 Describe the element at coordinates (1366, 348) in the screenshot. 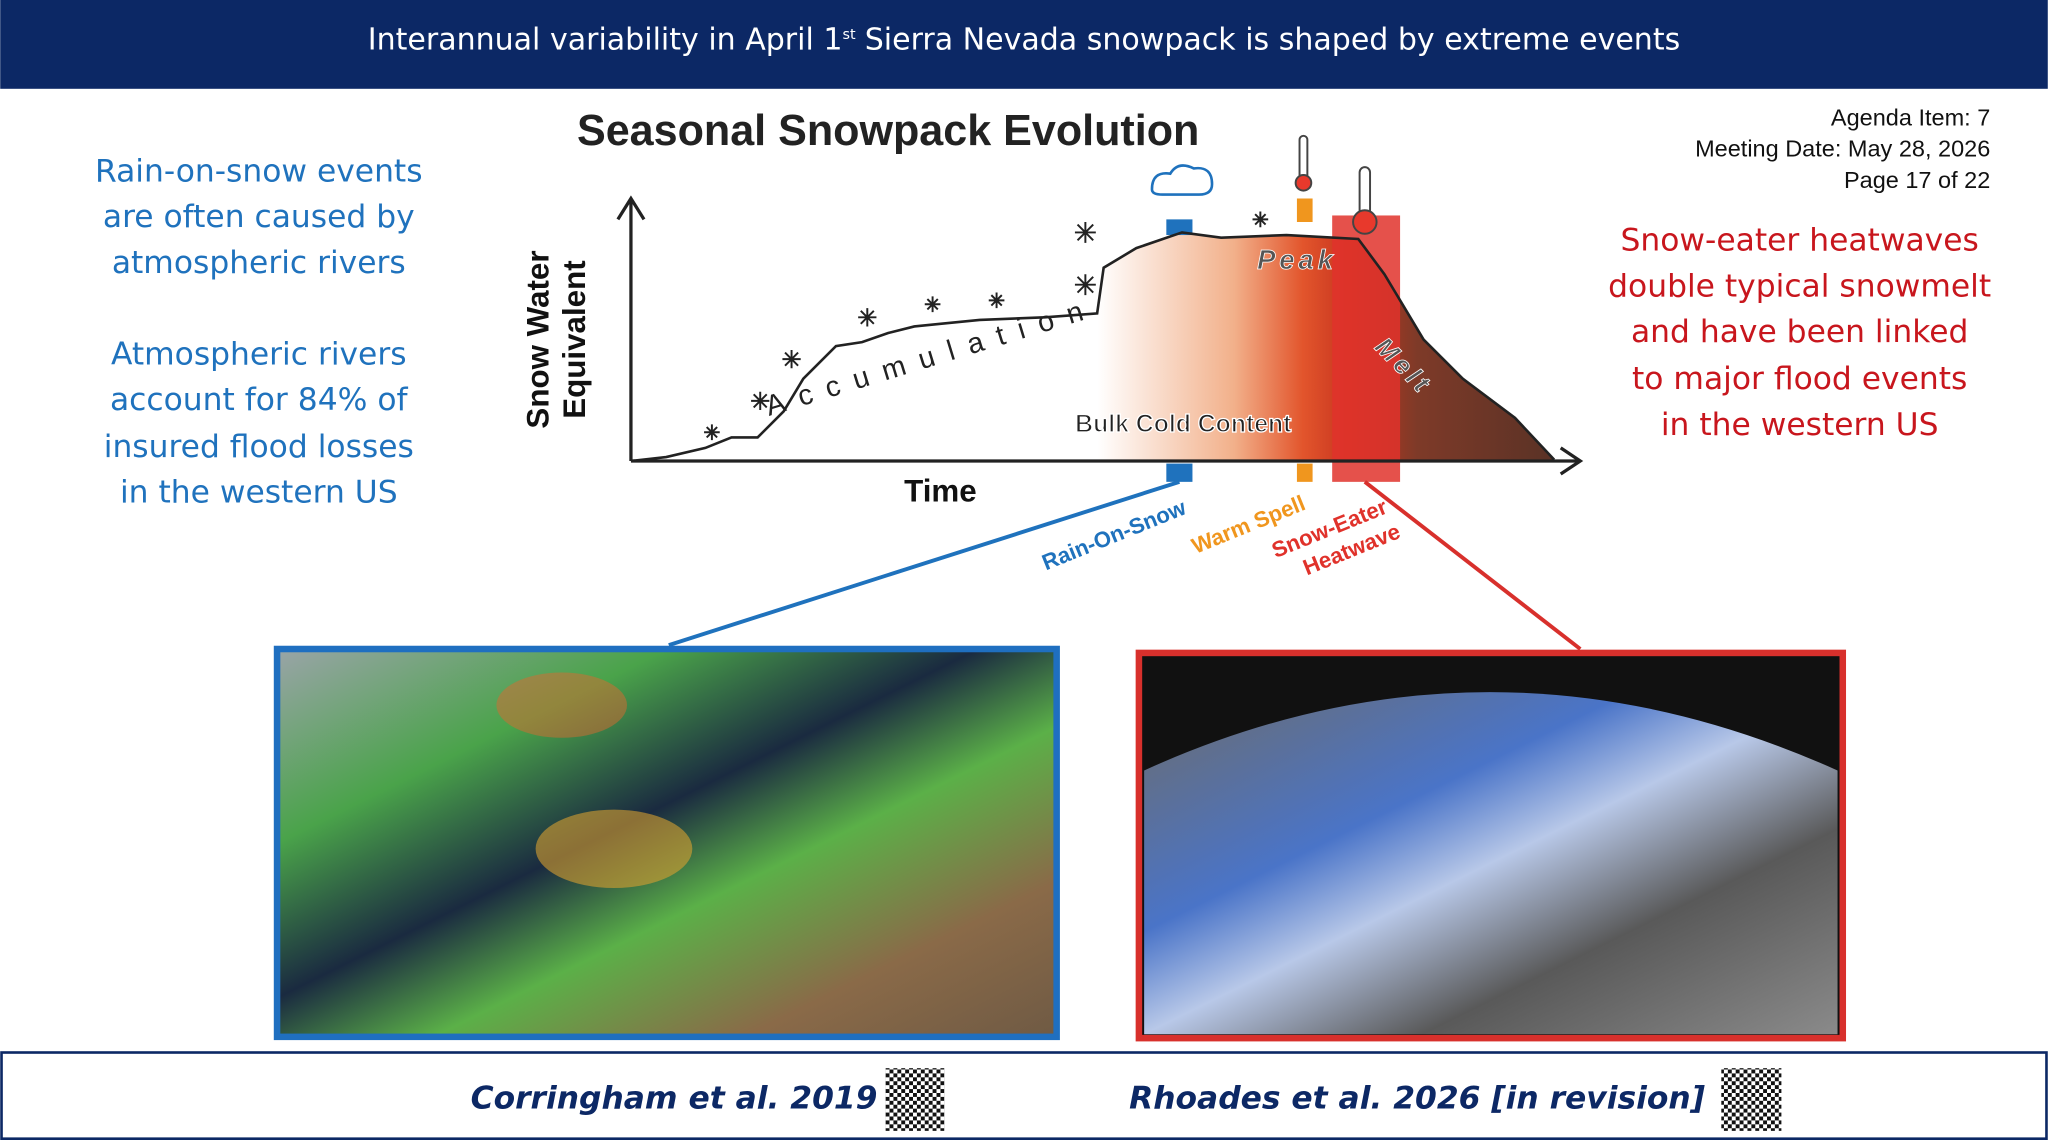

I see `heatwave-bar` at that location.